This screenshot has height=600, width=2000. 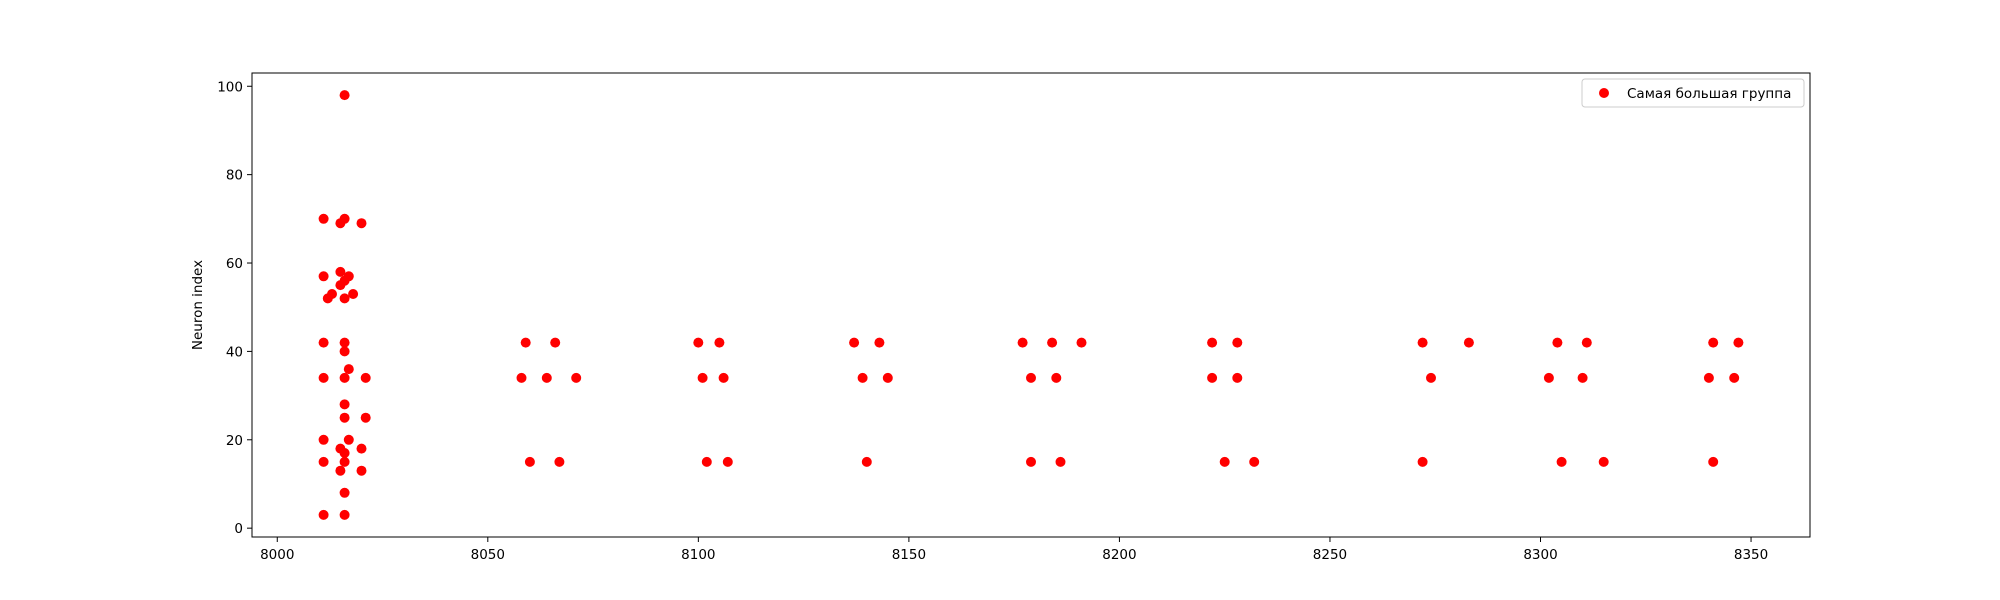 What do you see at coordinates (234, 176) in the screenshot?
I see `y-tick-label: 80` at bounding box center [234, 176].